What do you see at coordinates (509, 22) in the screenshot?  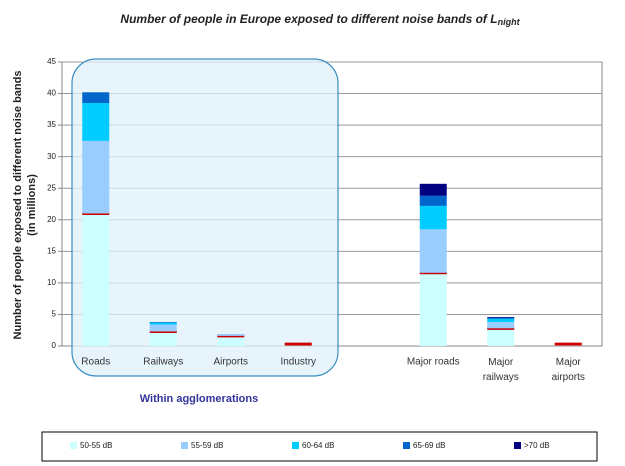 I see `title-subscript: night` at bounding box center [509, 22].